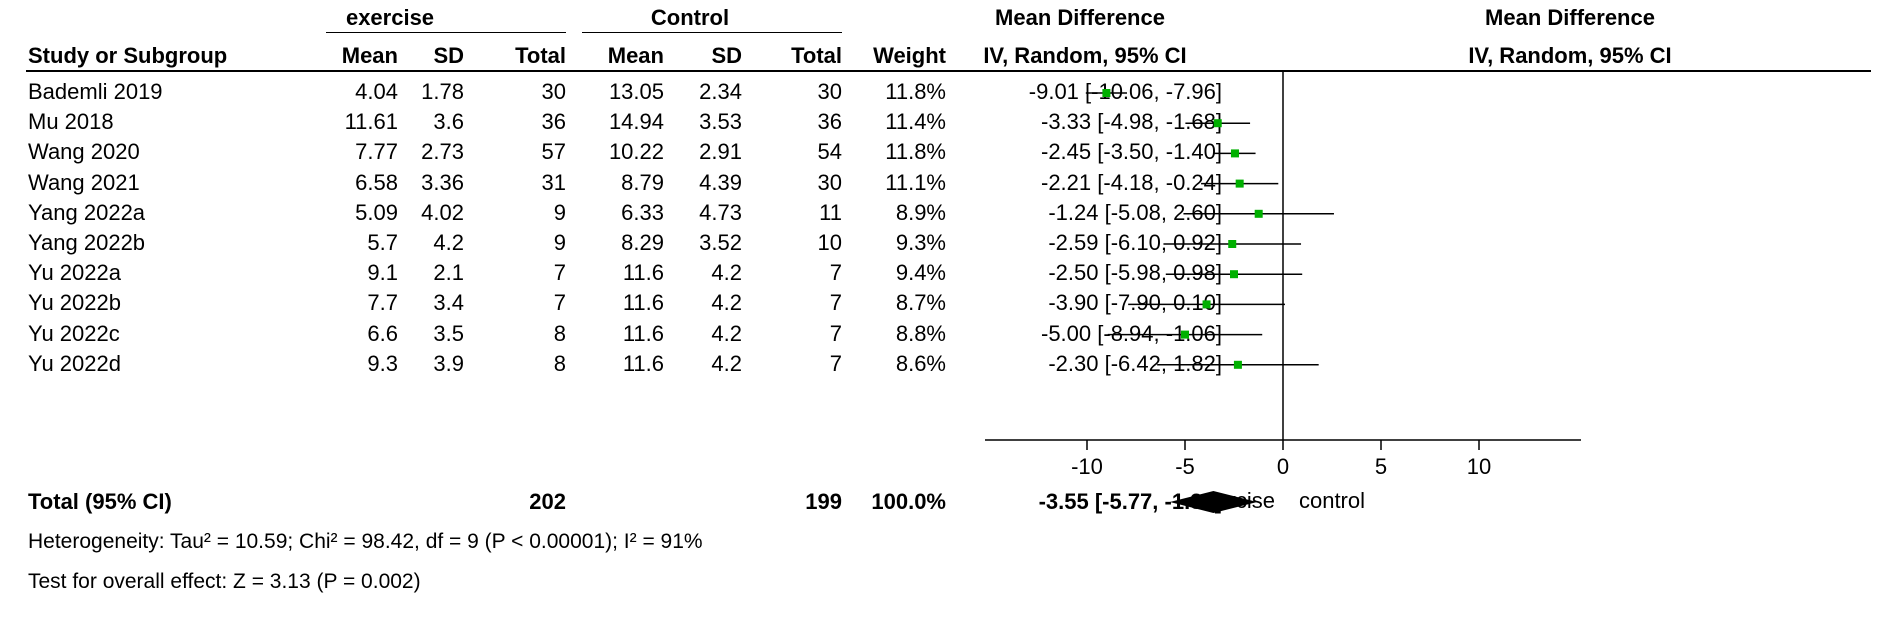 The image size is (1902, 618). I want to click on sd1-header: SD, so click(448, 55).